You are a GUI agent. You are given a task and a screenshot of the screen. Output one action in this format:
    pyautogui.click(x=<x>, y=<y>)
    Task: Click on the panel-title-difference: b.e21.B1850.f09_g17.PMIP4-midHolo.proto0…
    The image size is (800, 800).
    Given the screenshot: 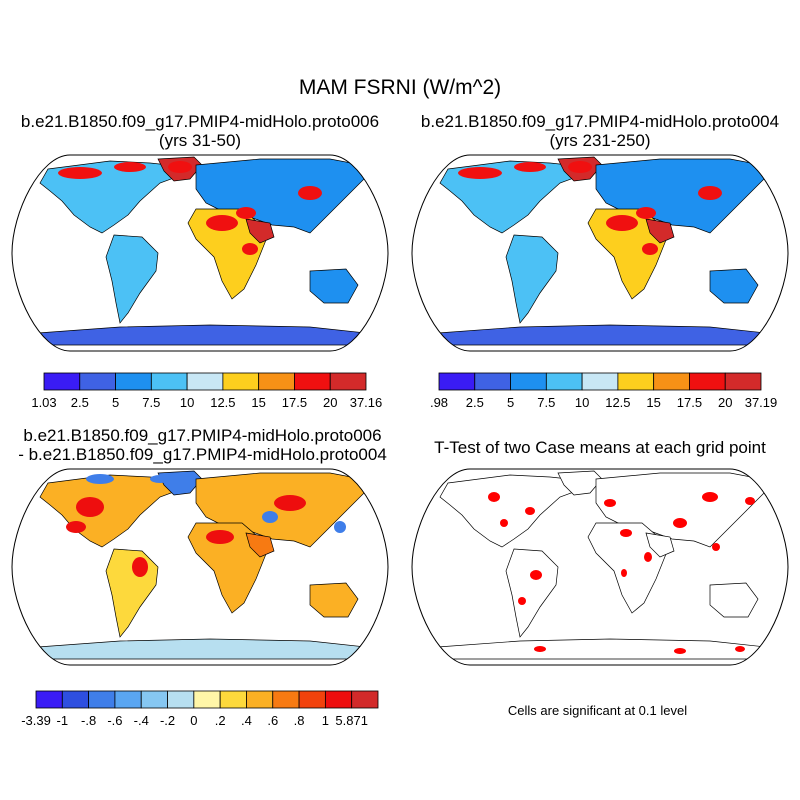 What is the action you would take?
    pyautogui.click(x=202, y=445)
    